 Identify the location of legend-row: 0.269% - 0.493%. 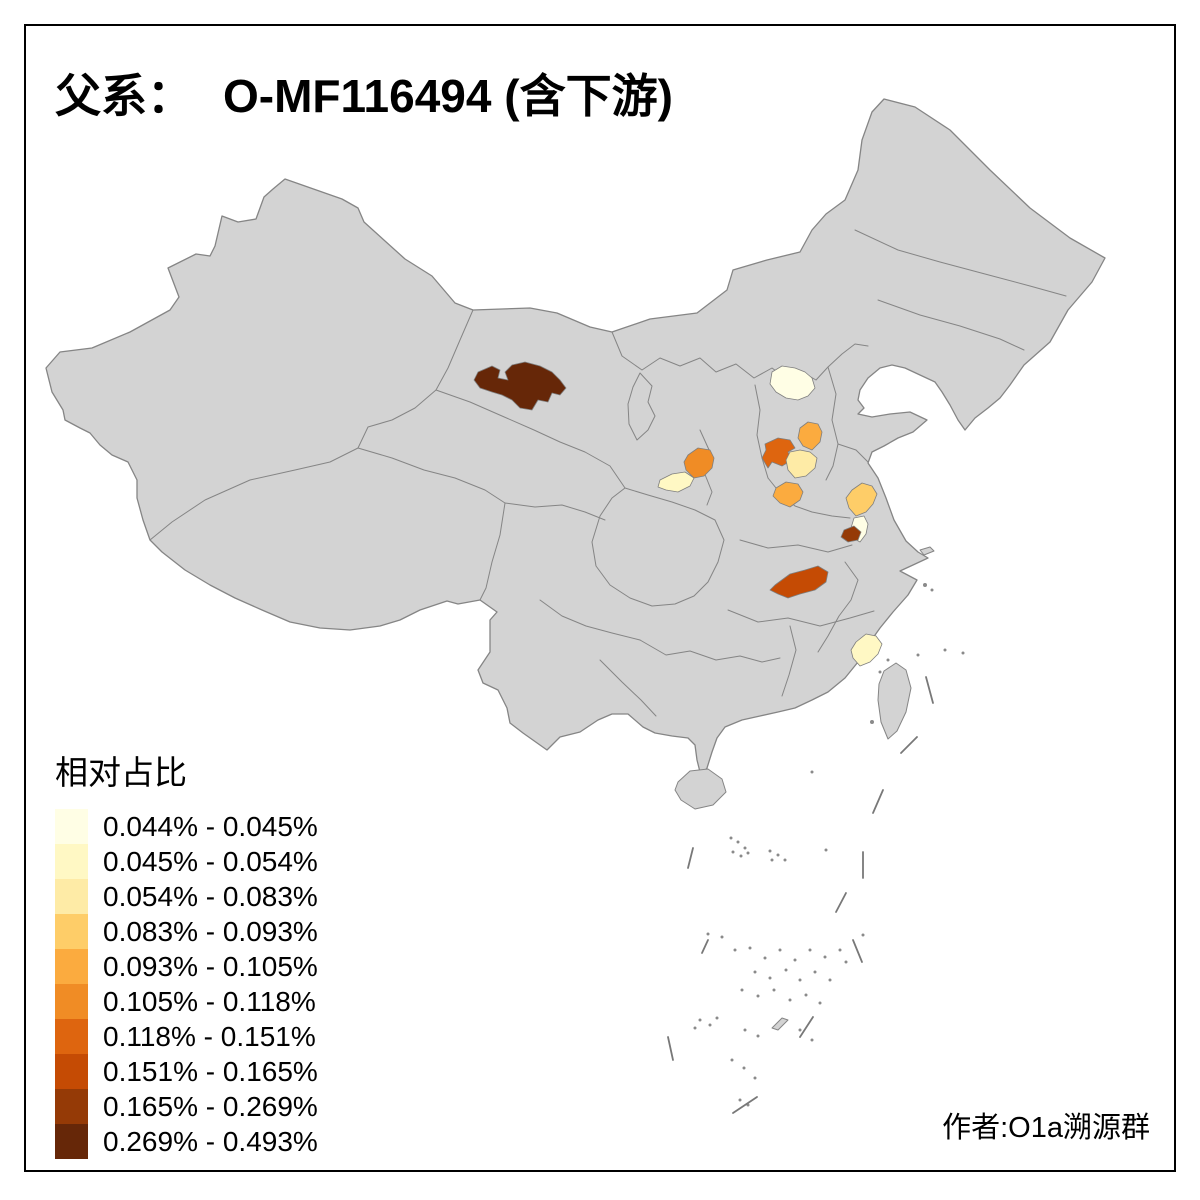
(186, 1141).